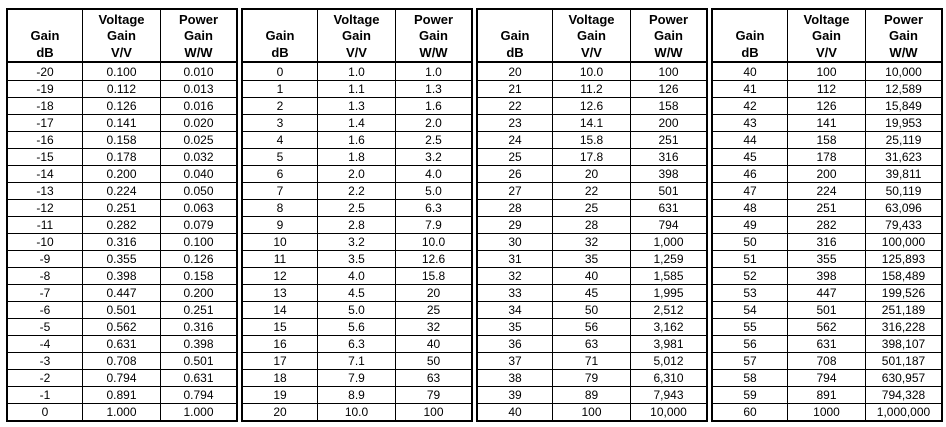 The image size is (946, 427). Describe the element at coordinates (356, 208) in the screenshot. I see `voltage-gain-cell: 2.5` at that location.